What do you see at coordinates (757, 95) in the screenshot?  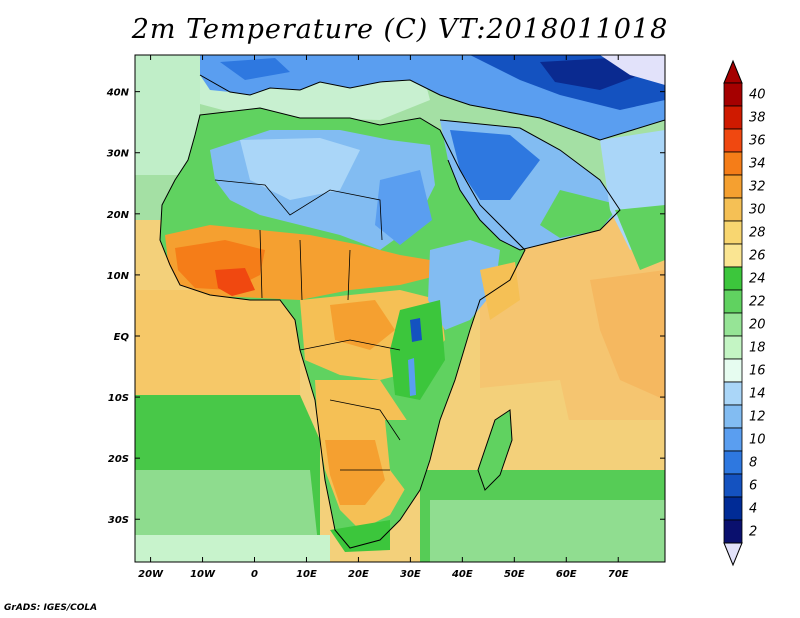 I see `colorbar-label: 40` at bounding box center [757, 95].